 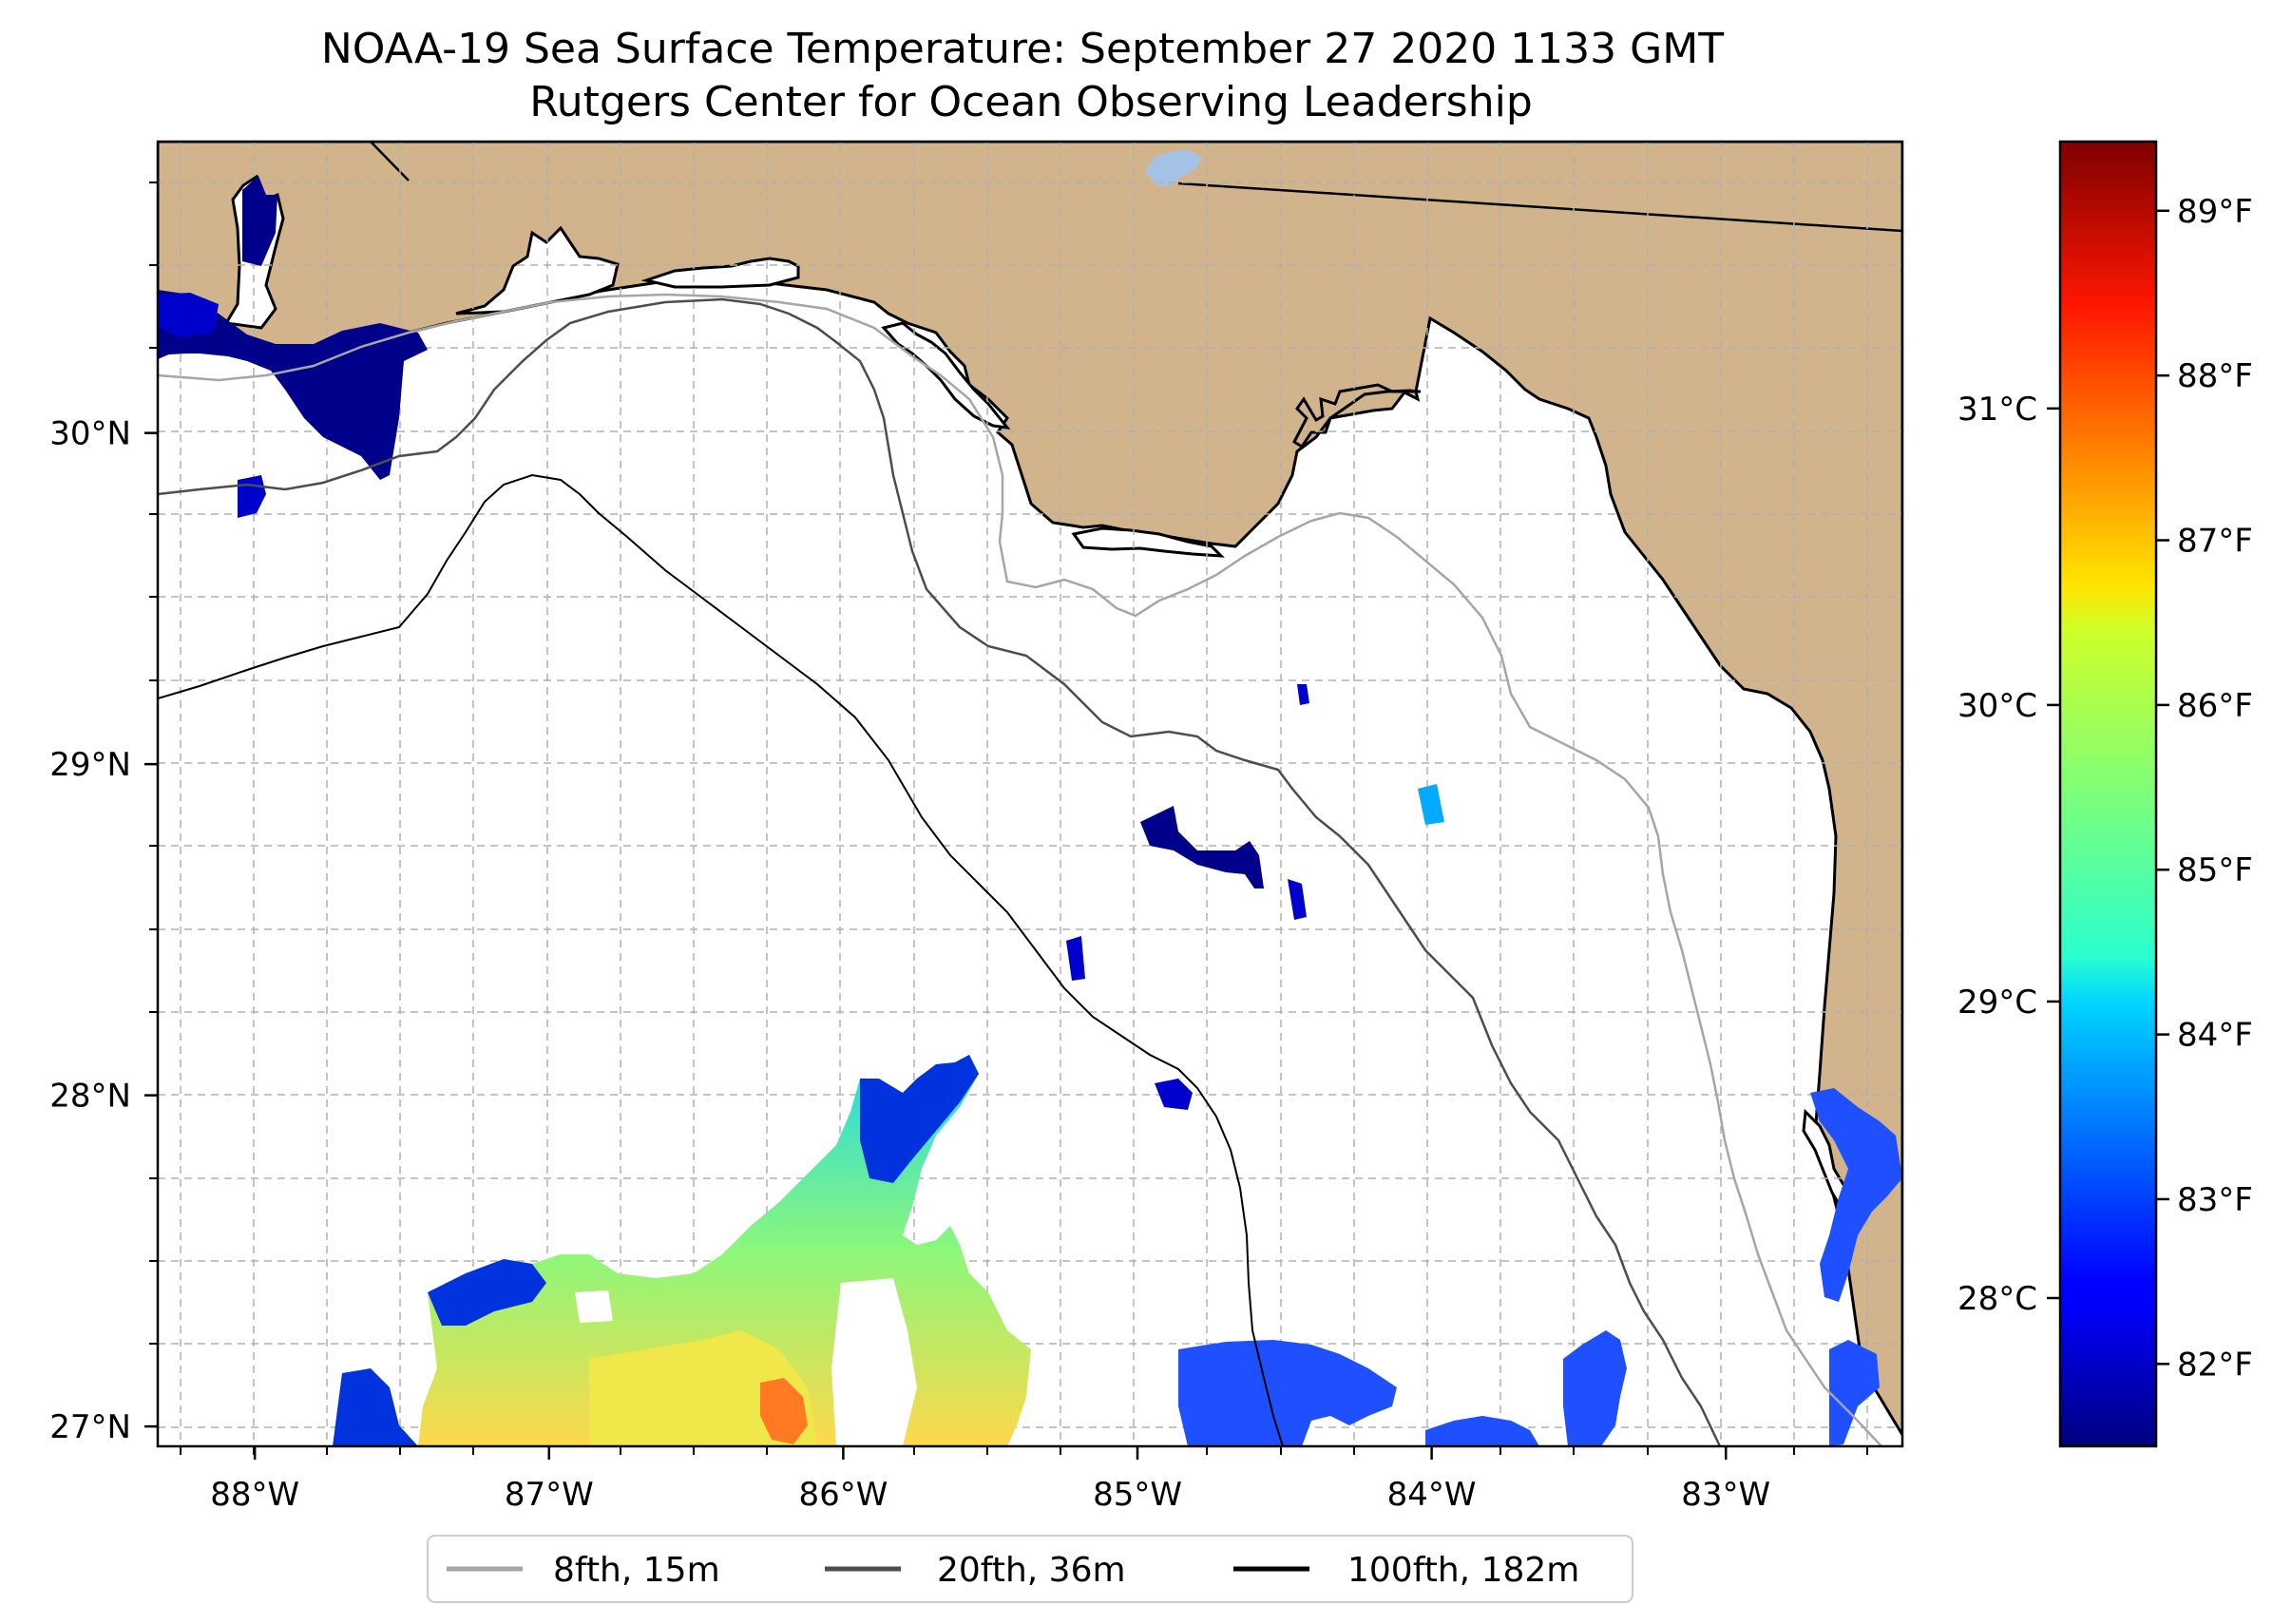 I want to click on colorbar-celsius-tick-label: 28°C, so click(x=1997, y=1299).